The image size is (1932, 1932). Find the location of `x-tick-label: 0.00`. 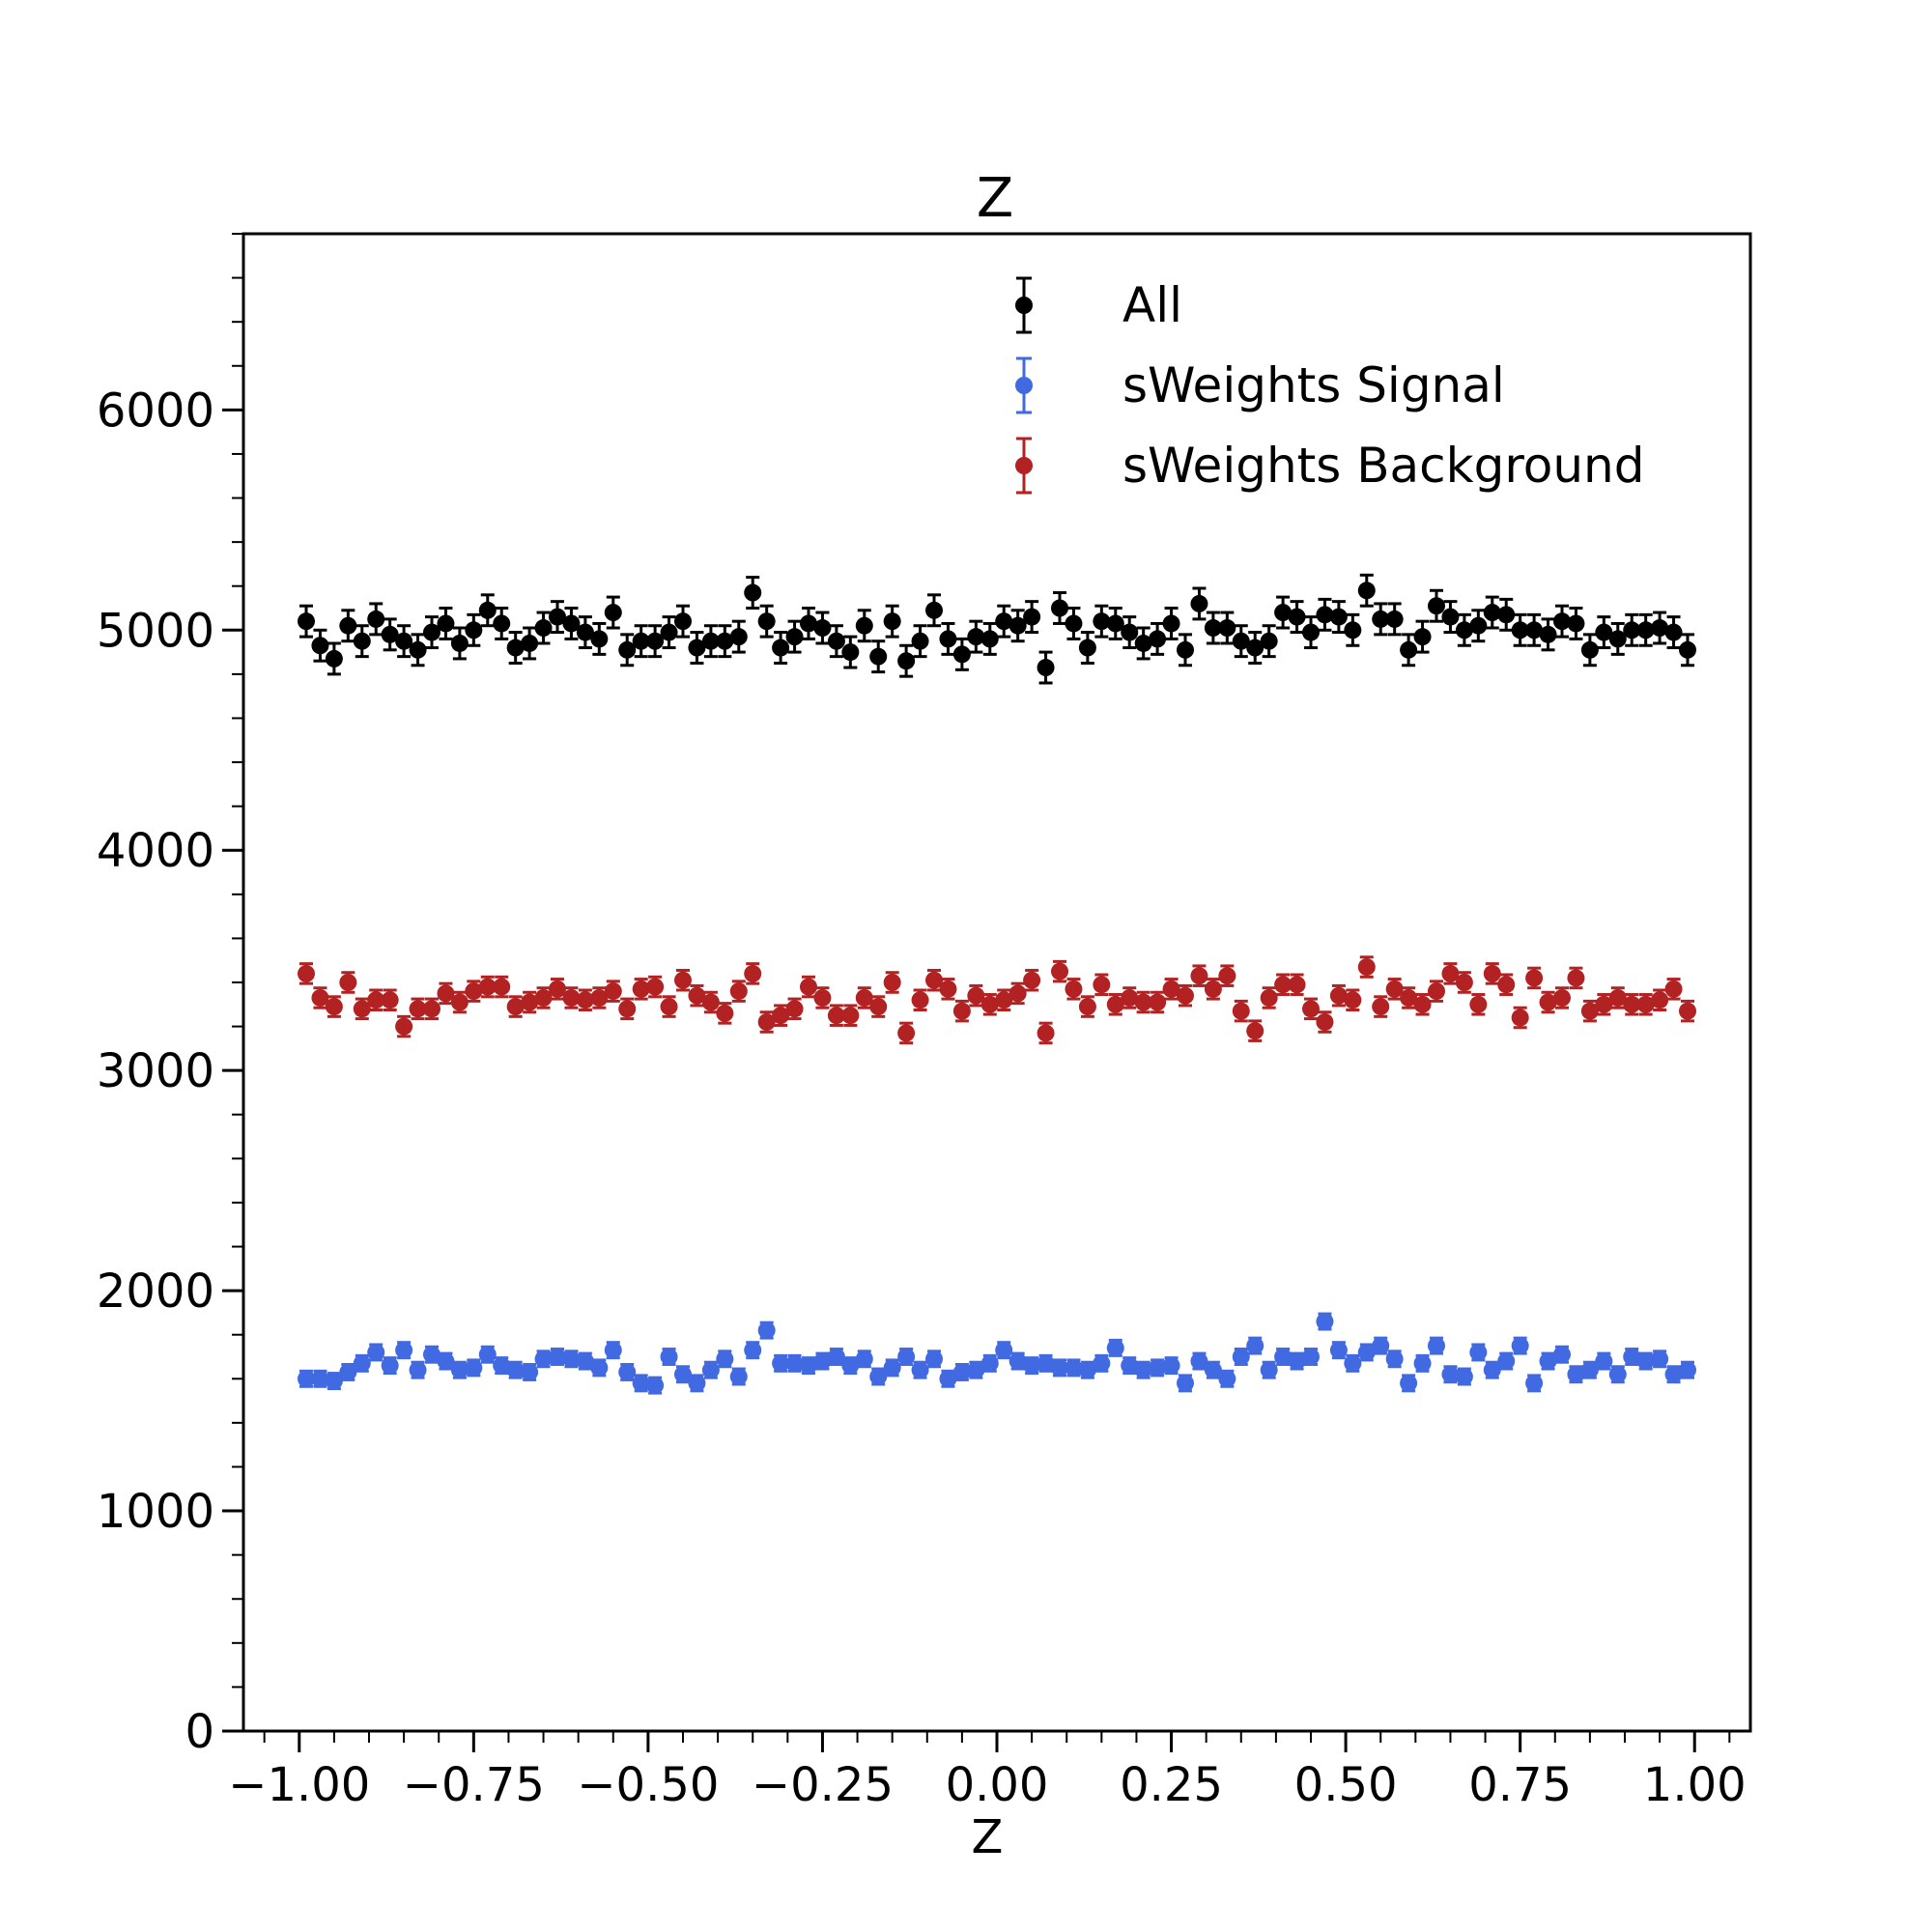

x-tick-label: 0.00 is located at coordinates (997, 1785).